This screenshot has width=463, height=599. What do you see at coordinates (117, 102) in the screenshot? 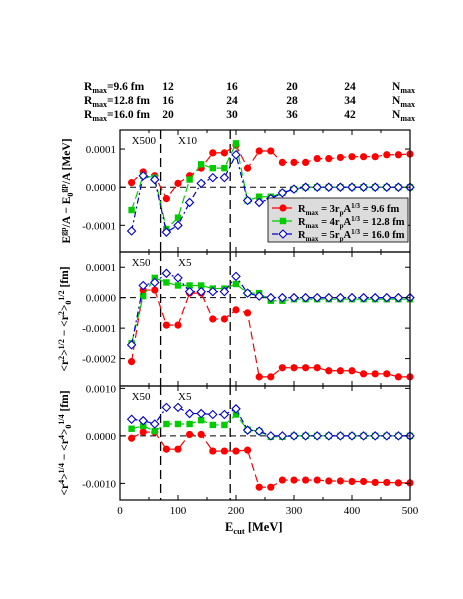
I see `header-rmax-label: Rmax=12.8 fm` at bounding box center [117, 102].